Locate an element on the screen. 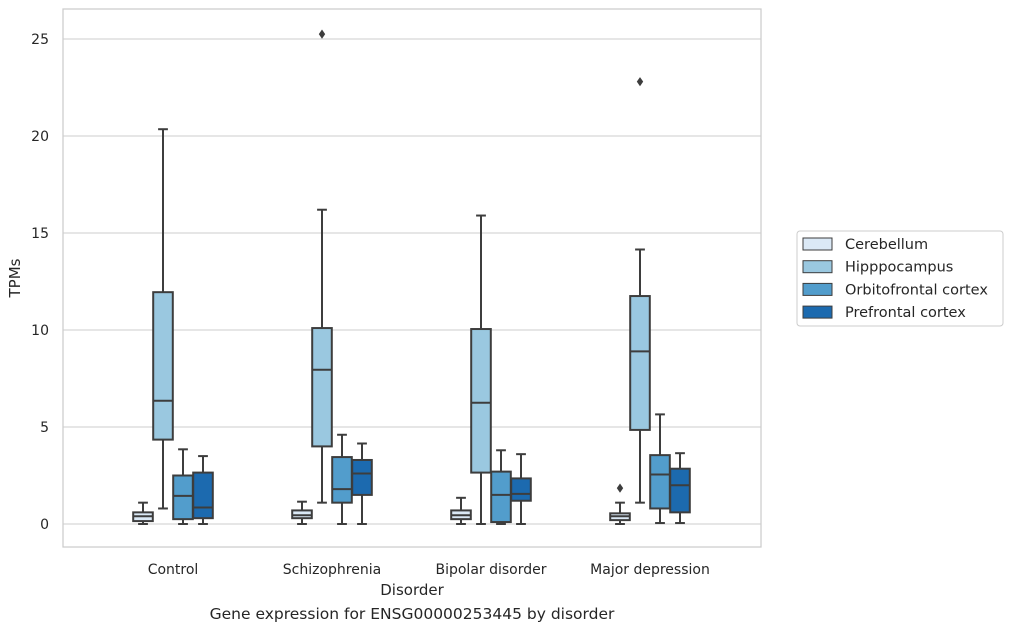 This screenshot has height=634, width=1013. legend-item: Orbitofrontal cortex is located at coordinates (895, 290).